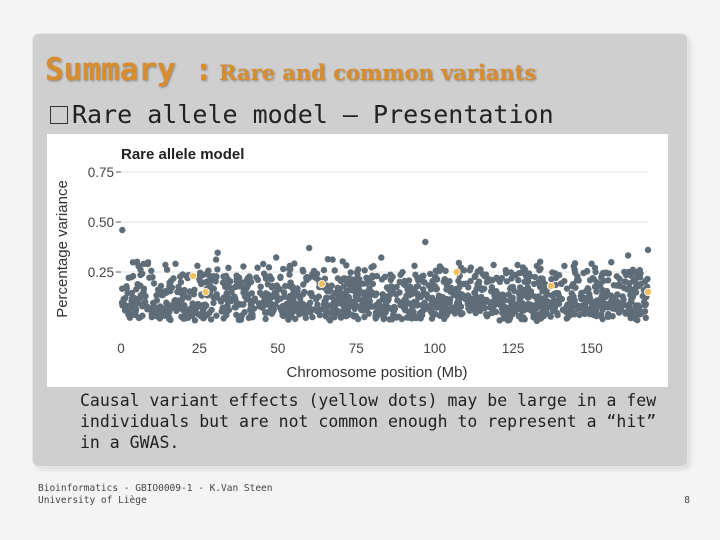  Describe the element at coordinates (129, 70) in the screenshot. I see `title-main: Summary :` at that location.